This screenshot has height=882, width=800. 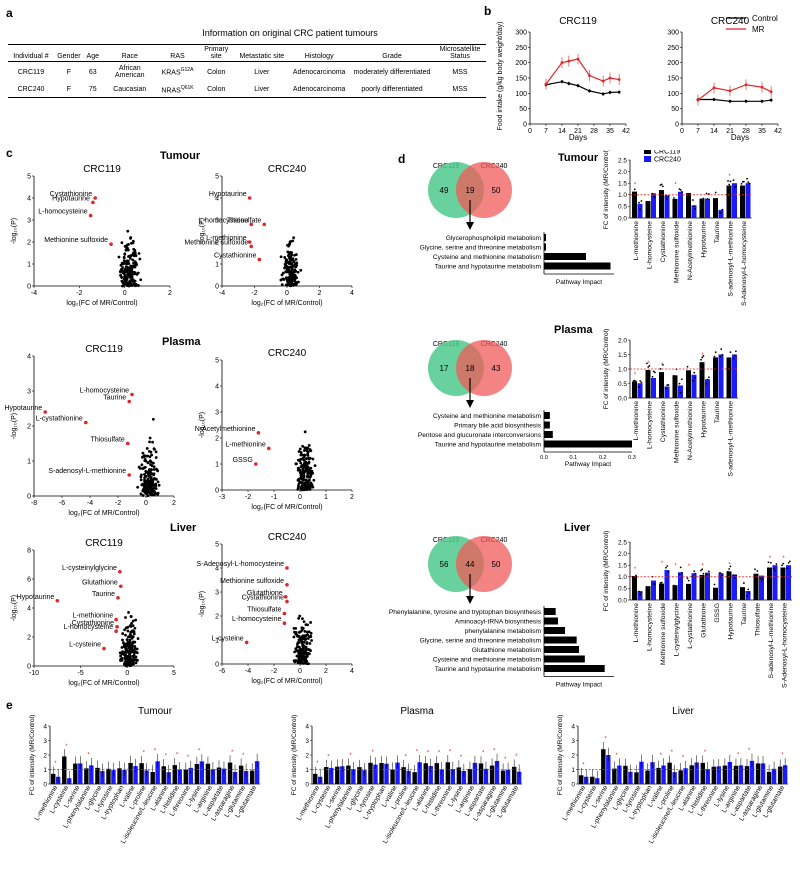 I want to click on highlight-point, so click(x=117, y=627).